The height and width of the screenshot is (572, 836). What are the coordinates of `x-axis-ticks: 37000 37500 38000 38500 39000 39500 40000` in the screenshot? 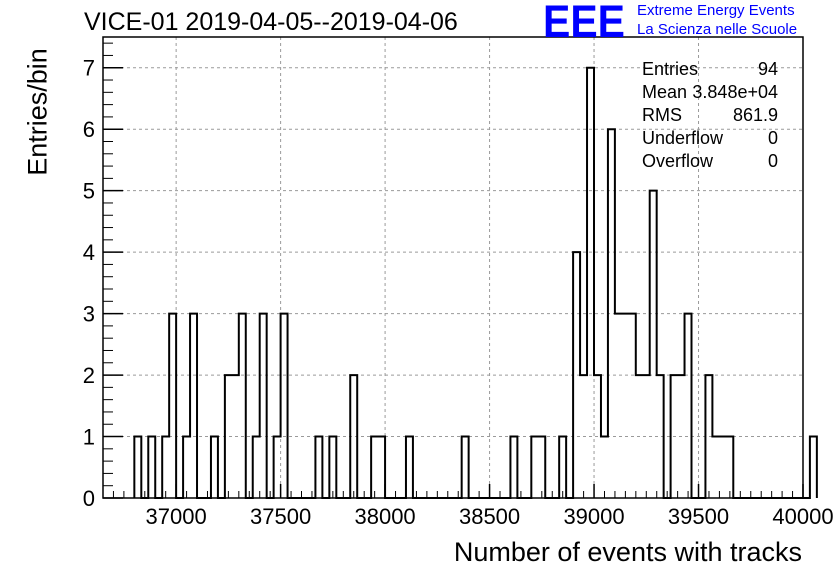 It's located at (468, 506).